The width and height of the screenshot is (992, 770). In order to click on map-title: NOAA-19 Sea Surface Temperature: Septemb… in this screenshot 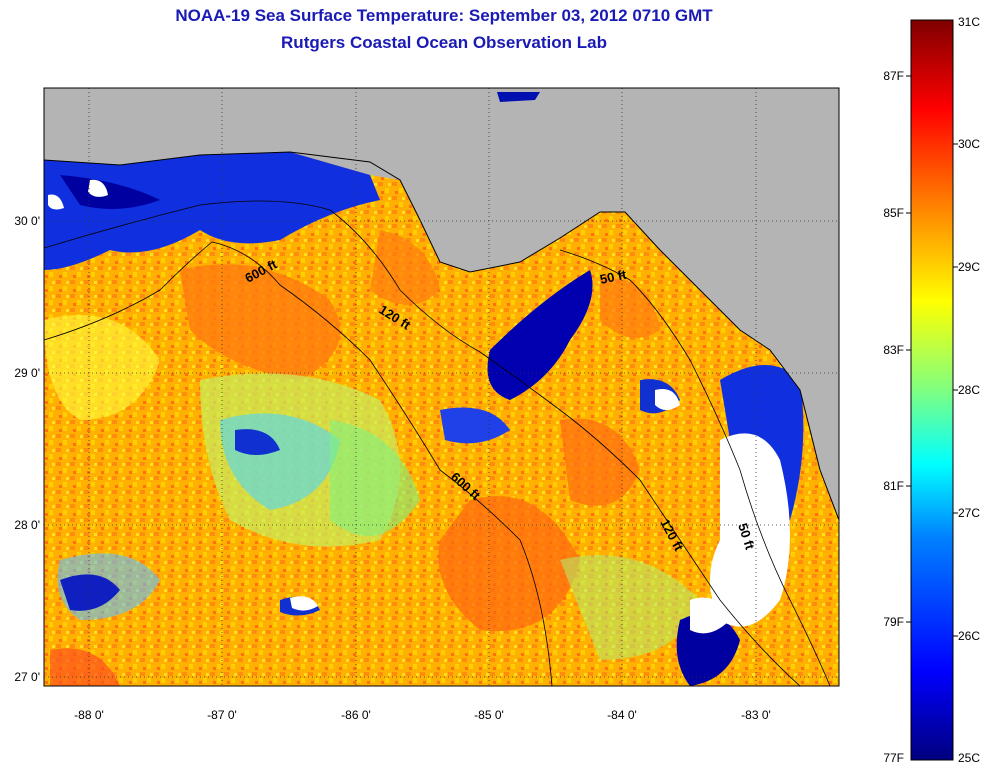, I will do `click(444, 15)`.